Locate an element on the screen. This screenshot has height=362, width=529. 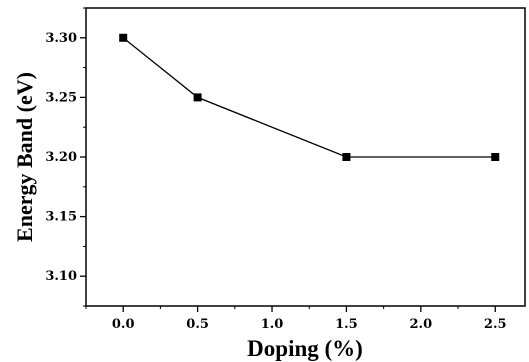
y-tick-label: 3.10 is located at coordinates (61, 276).